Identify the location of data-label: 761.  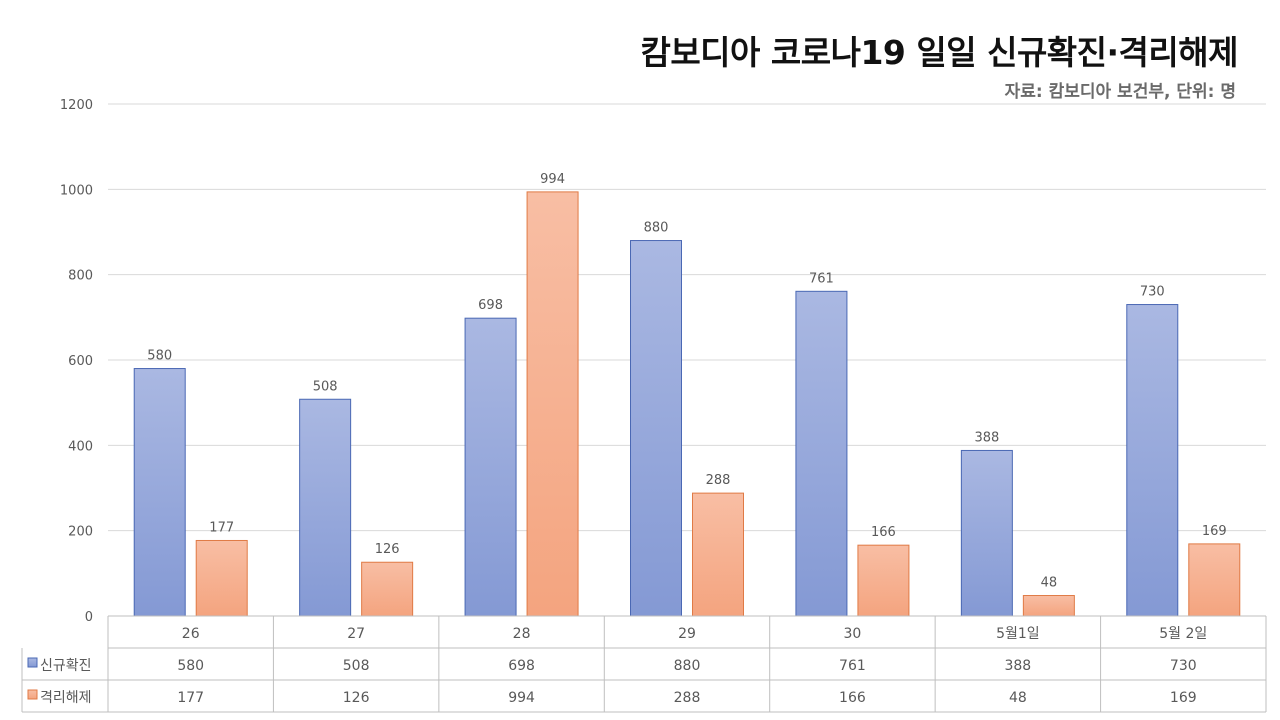
(821, 278).